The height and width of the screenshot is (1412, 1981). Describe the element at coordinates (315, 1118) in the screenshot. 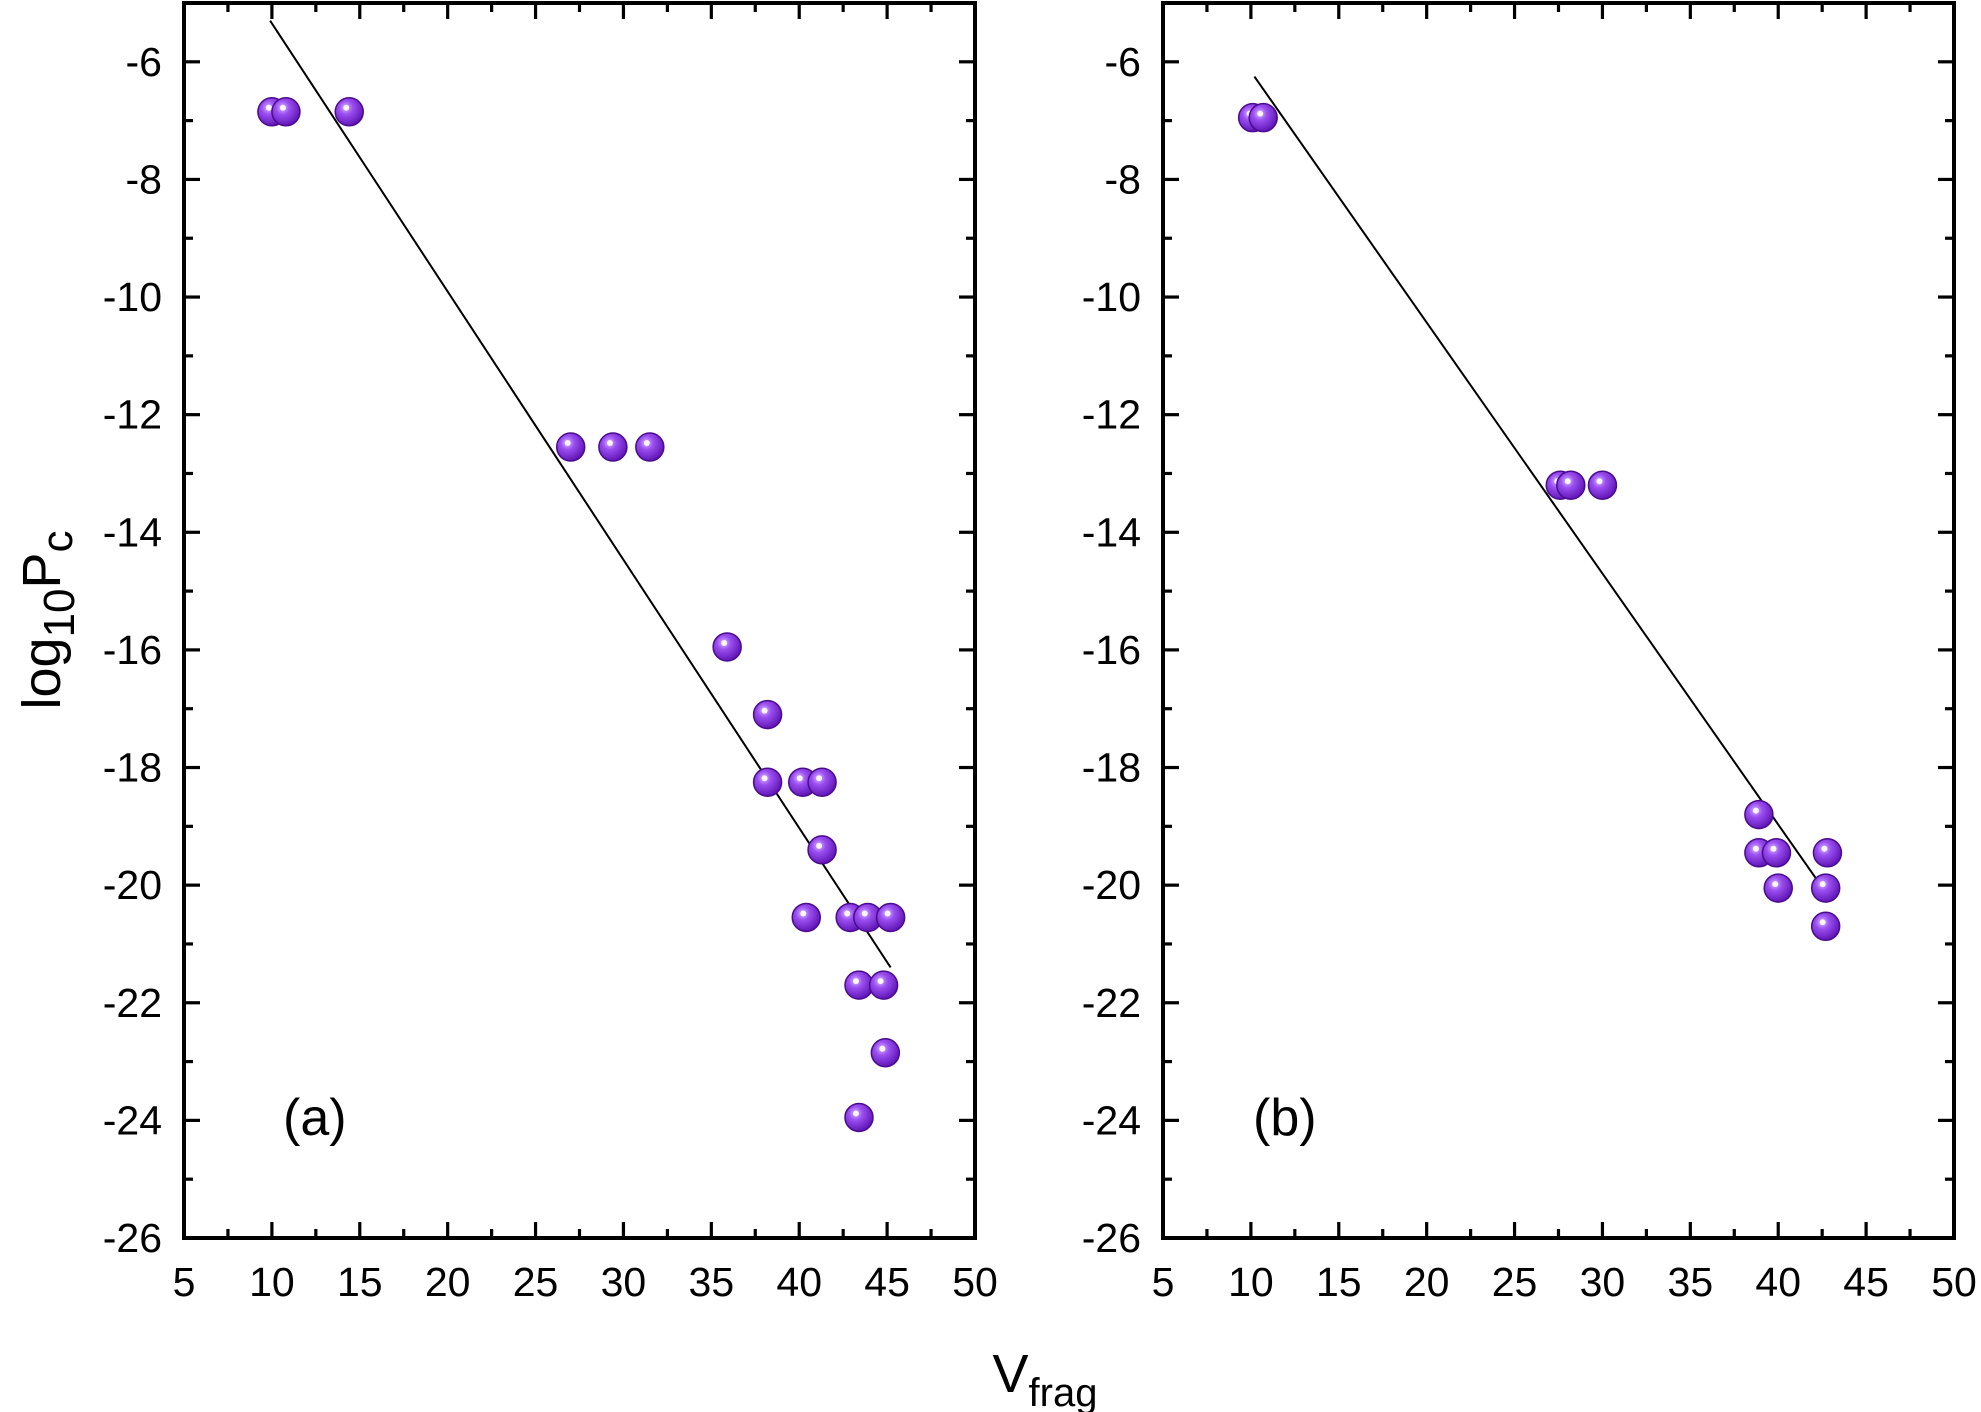

I see `panel-label: (a)` at that location.